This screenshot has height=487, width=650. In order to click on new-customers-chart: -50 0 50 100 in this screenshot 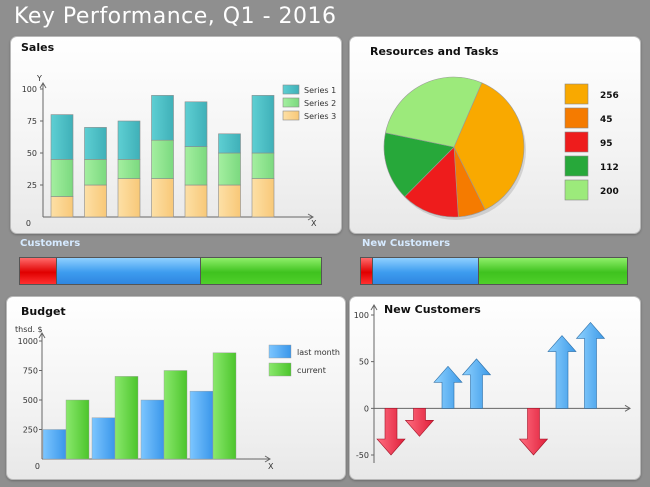, I will do `click(492, 383)`.